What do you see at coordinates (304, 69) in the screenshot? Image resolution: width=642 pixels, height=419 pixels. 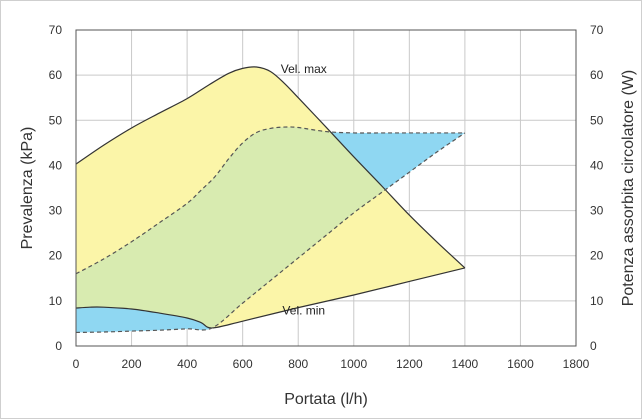 I see `curve-annotation: Vel. max` at bounding box center [304, 69].